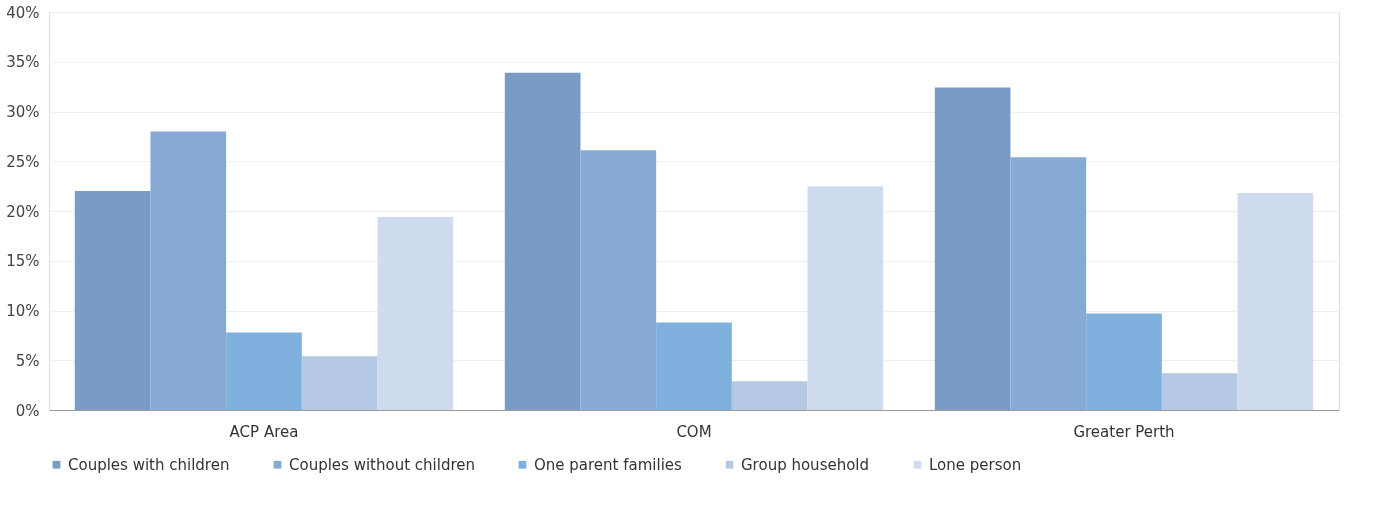 The height and width of the screenshot is (524, 1380). Describe the element at coordinates (23, 12) in the screenshot. I see `y-tick-label: 40%` at that location.